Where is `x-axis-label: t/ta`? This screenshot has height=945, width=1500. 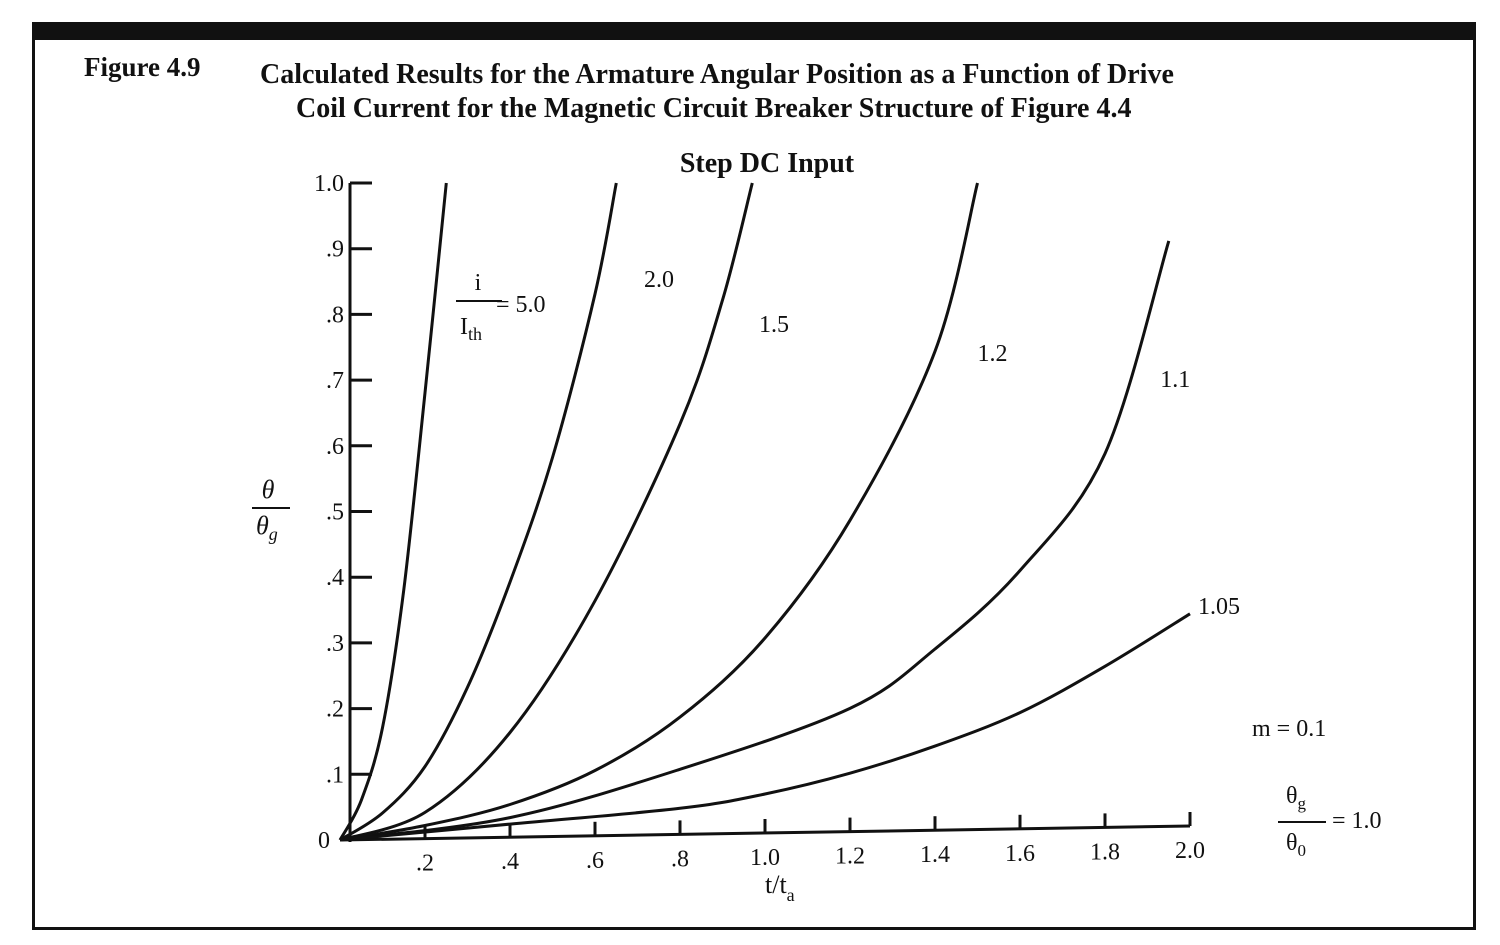
x-axis-label: t/ta is located at coordinates (780, 887).